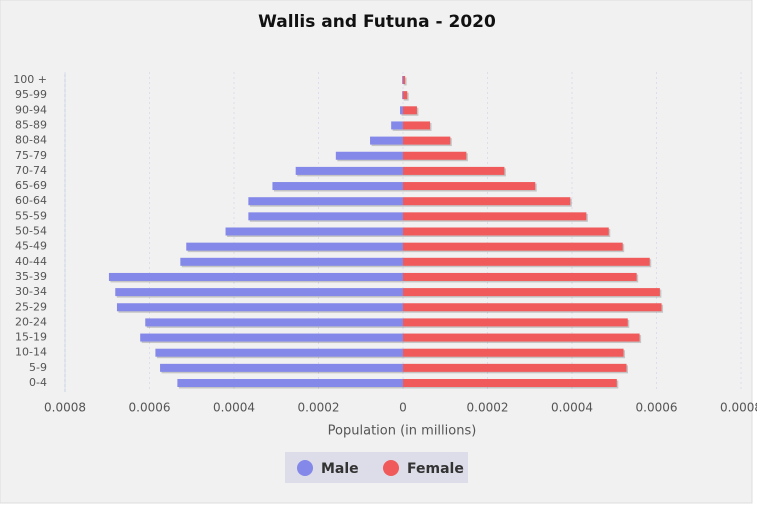  I want to click on legend-label: Male, so click(340, 469).